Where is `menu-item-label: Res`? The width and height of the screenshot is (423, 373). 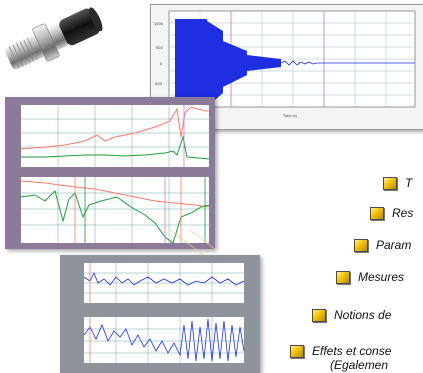
menu-item-label: Res is located at coordinates (403, 213).